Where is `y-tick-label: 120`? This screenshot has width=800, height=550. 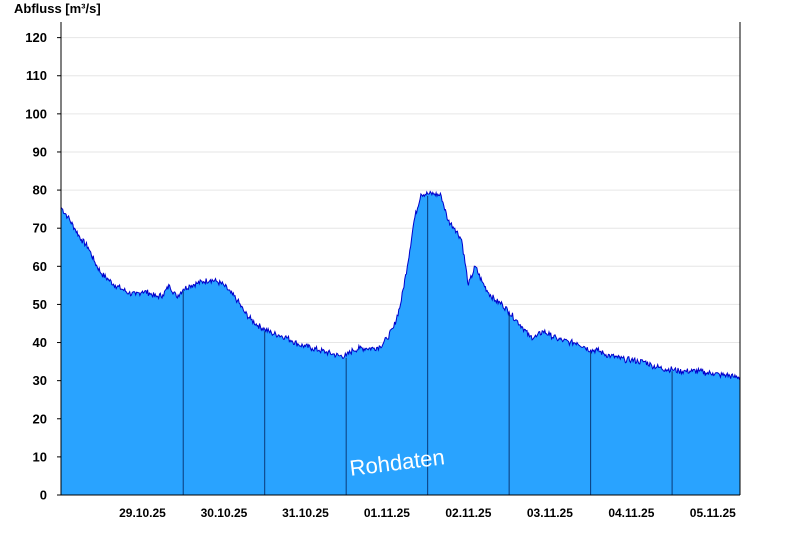
y-tick-label: 120 is located at coordinates (36, 37).